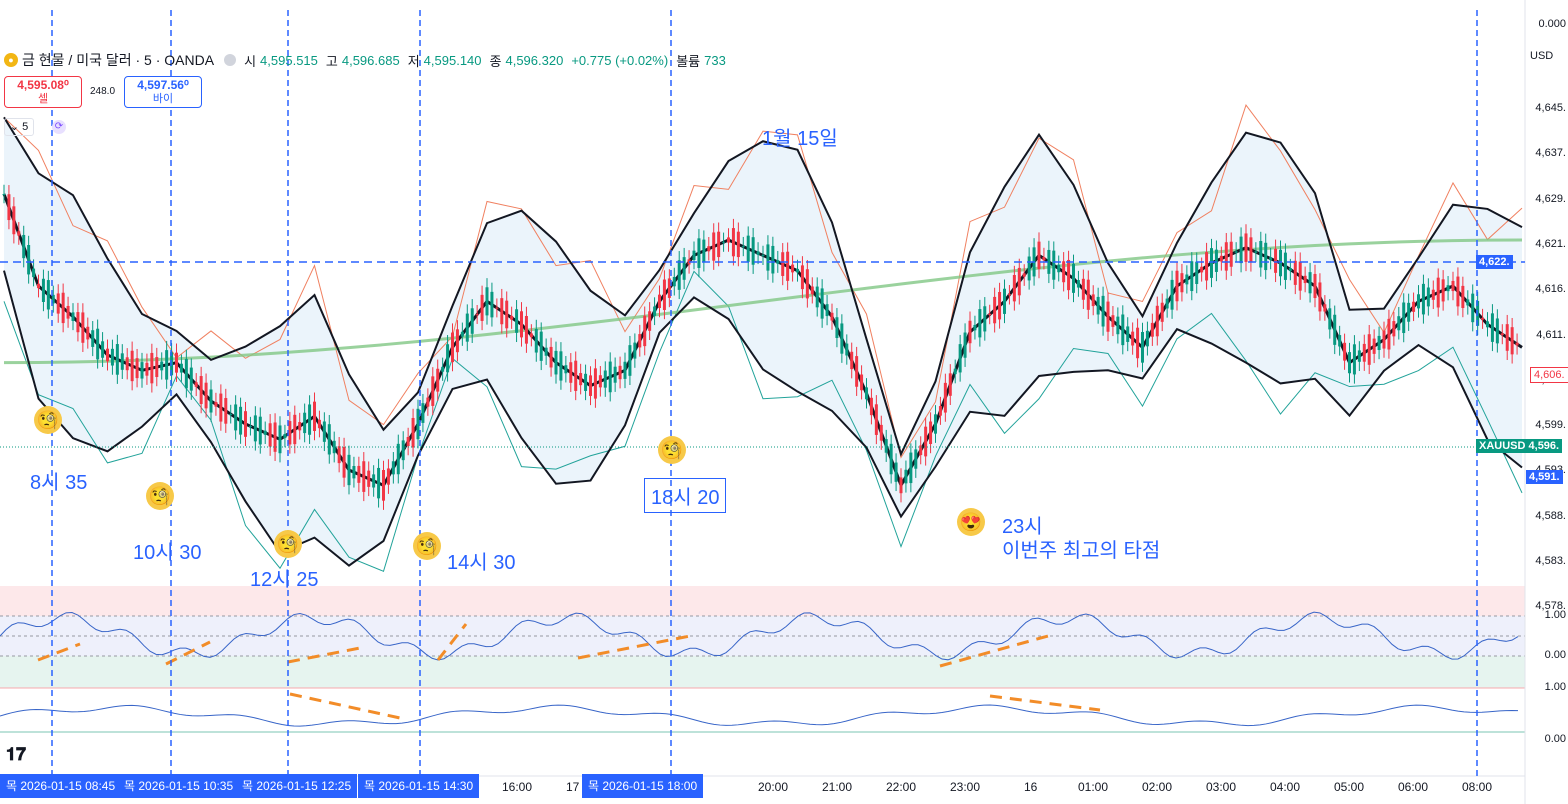  I want to click on close-label: 종, so click(495, 61).